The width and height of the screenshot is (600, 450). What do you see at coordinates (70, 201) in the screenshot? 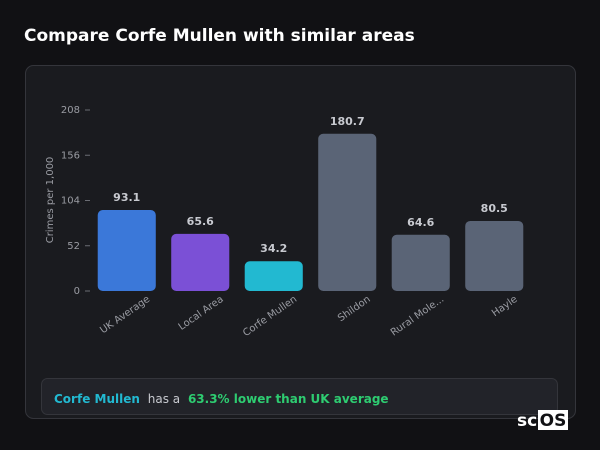
I see `y-tick-label: 104` at bounding box center [70, 201].